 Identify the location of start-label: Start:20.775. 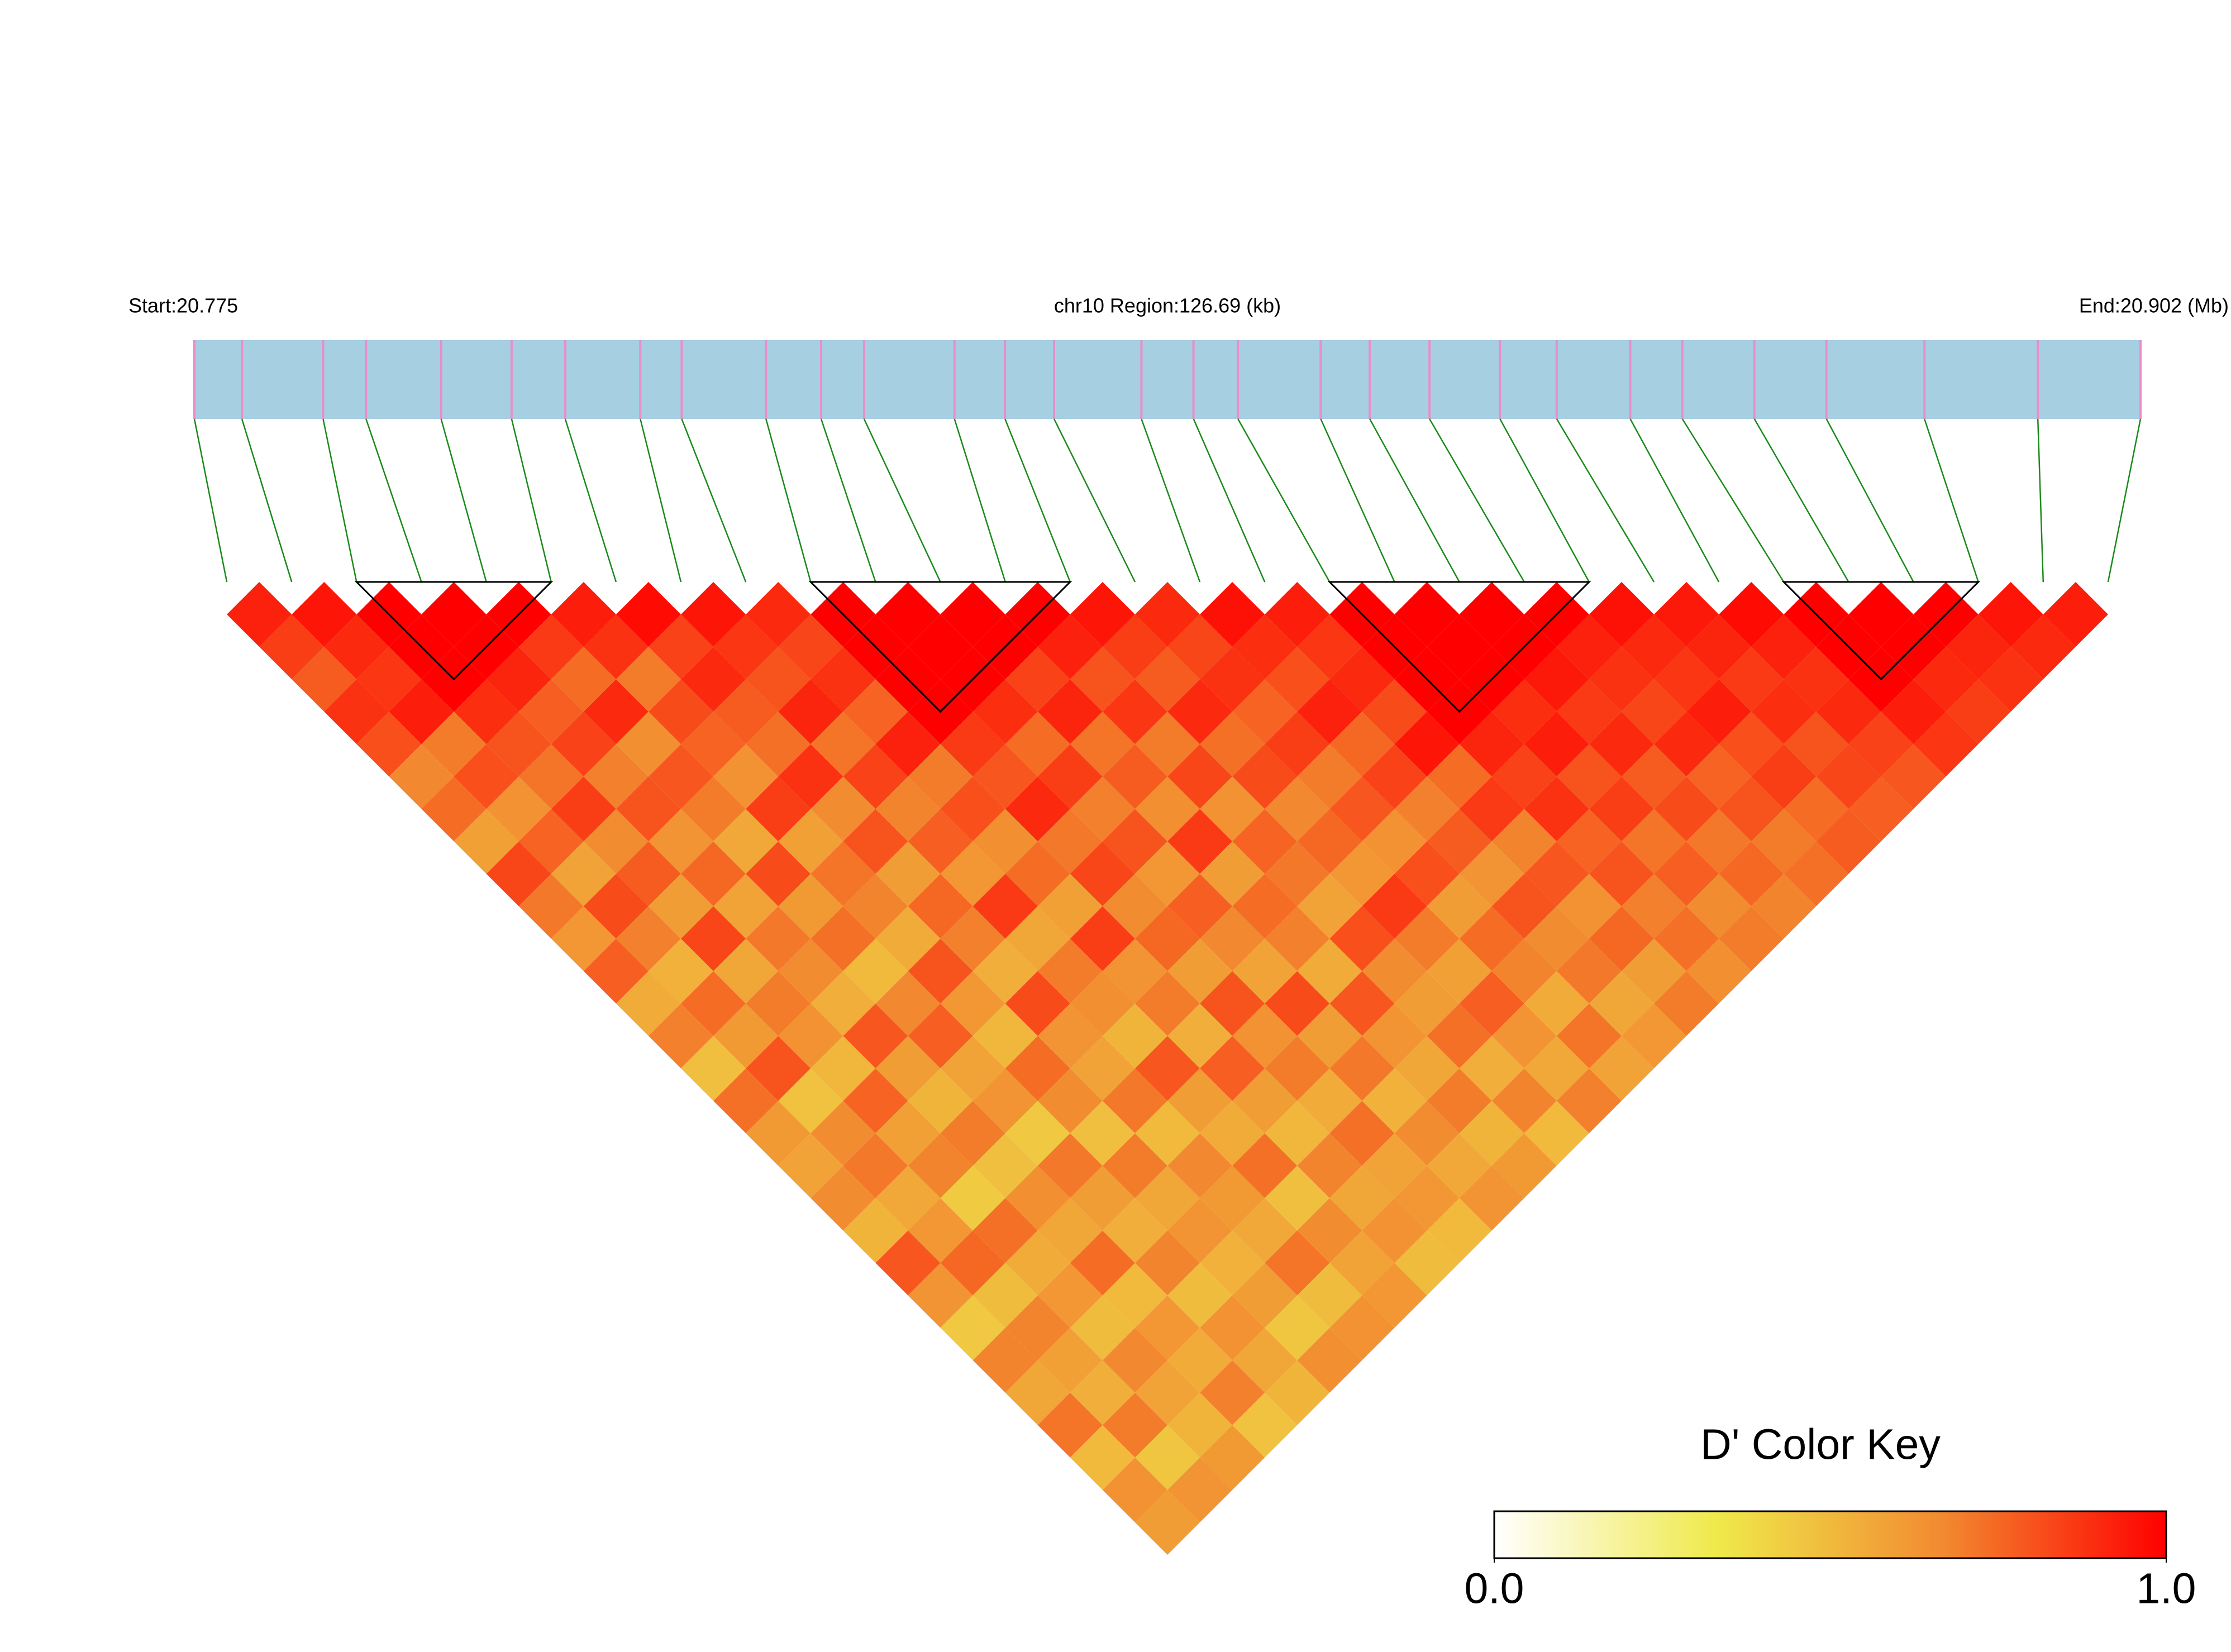
(183, 305).